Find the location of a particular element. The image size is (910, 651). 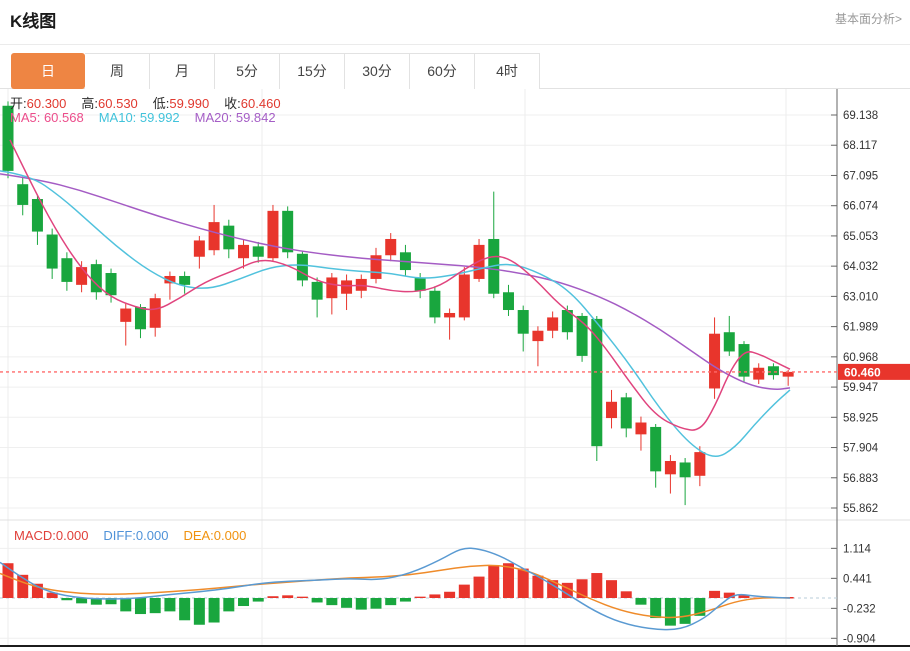

main-axis-label: 59.947 is located at coordinates (860, 388).